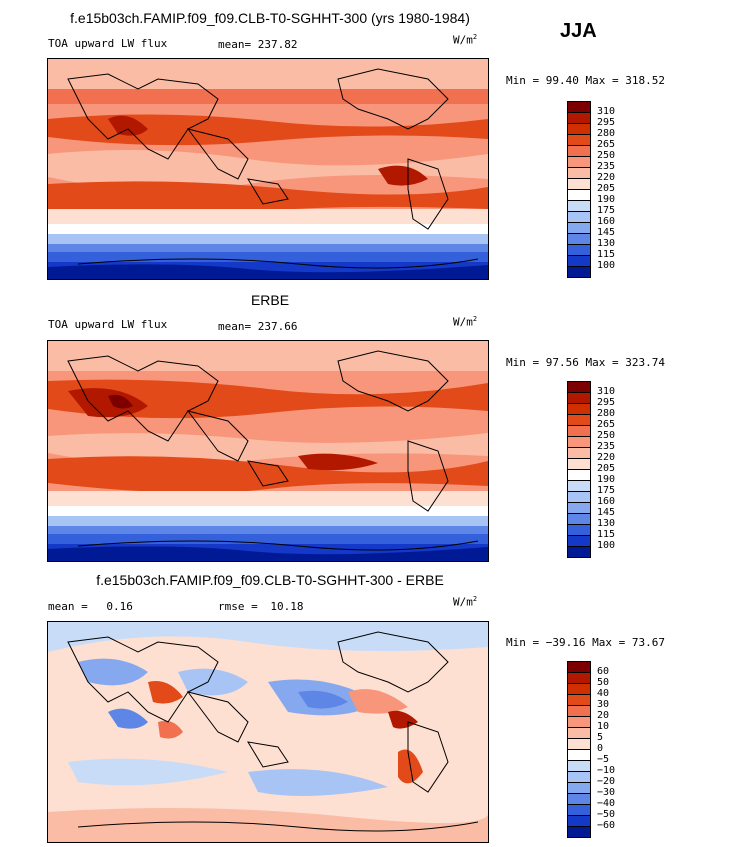 This screenshot has height=847, width=733. What do you see at coordinates (119, 606) in the screenshot?
I see `panel3-mean-value: 0.16` at bounding box center [119, 606].